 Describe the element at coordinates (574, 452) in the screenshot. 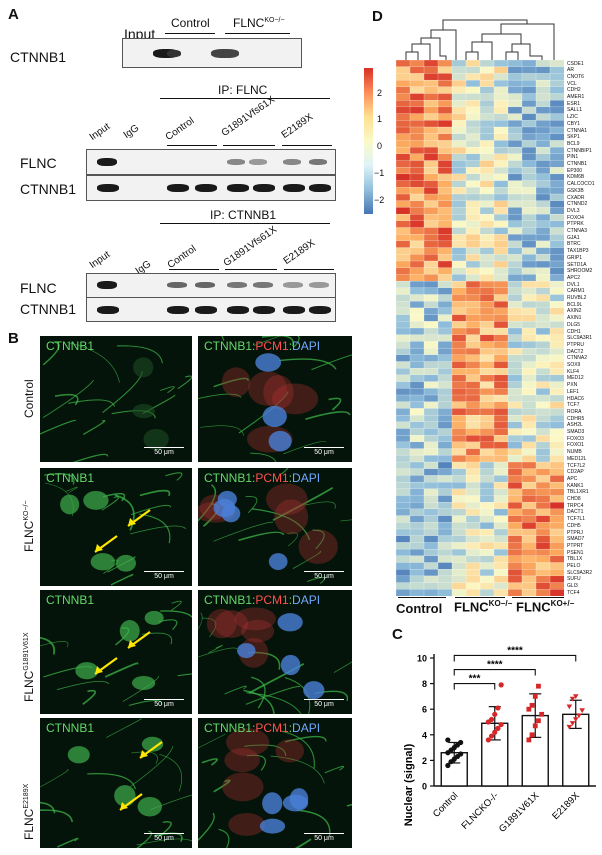

I see `gene-label: NUMB` at that location.